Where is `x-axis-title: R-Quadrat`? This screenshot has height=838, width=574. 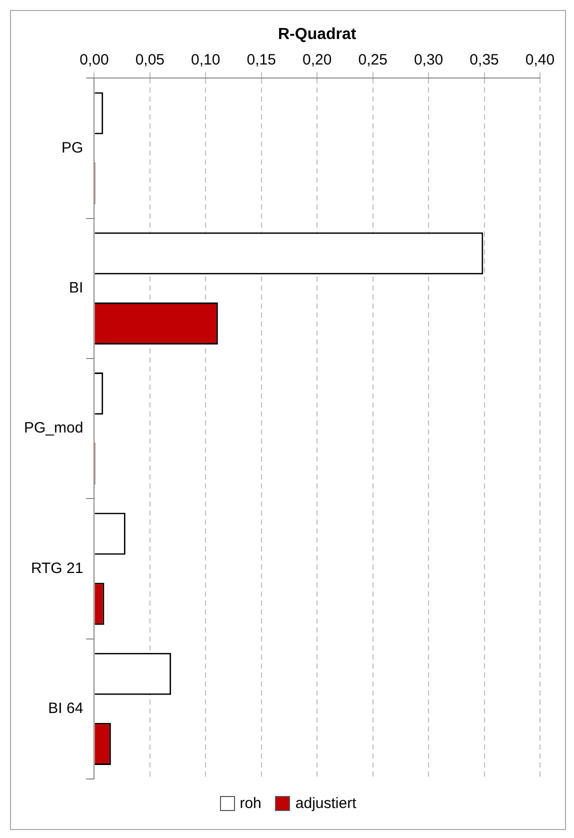
x-axis-title: R-Quadrat is located at coordinates (317, 35).